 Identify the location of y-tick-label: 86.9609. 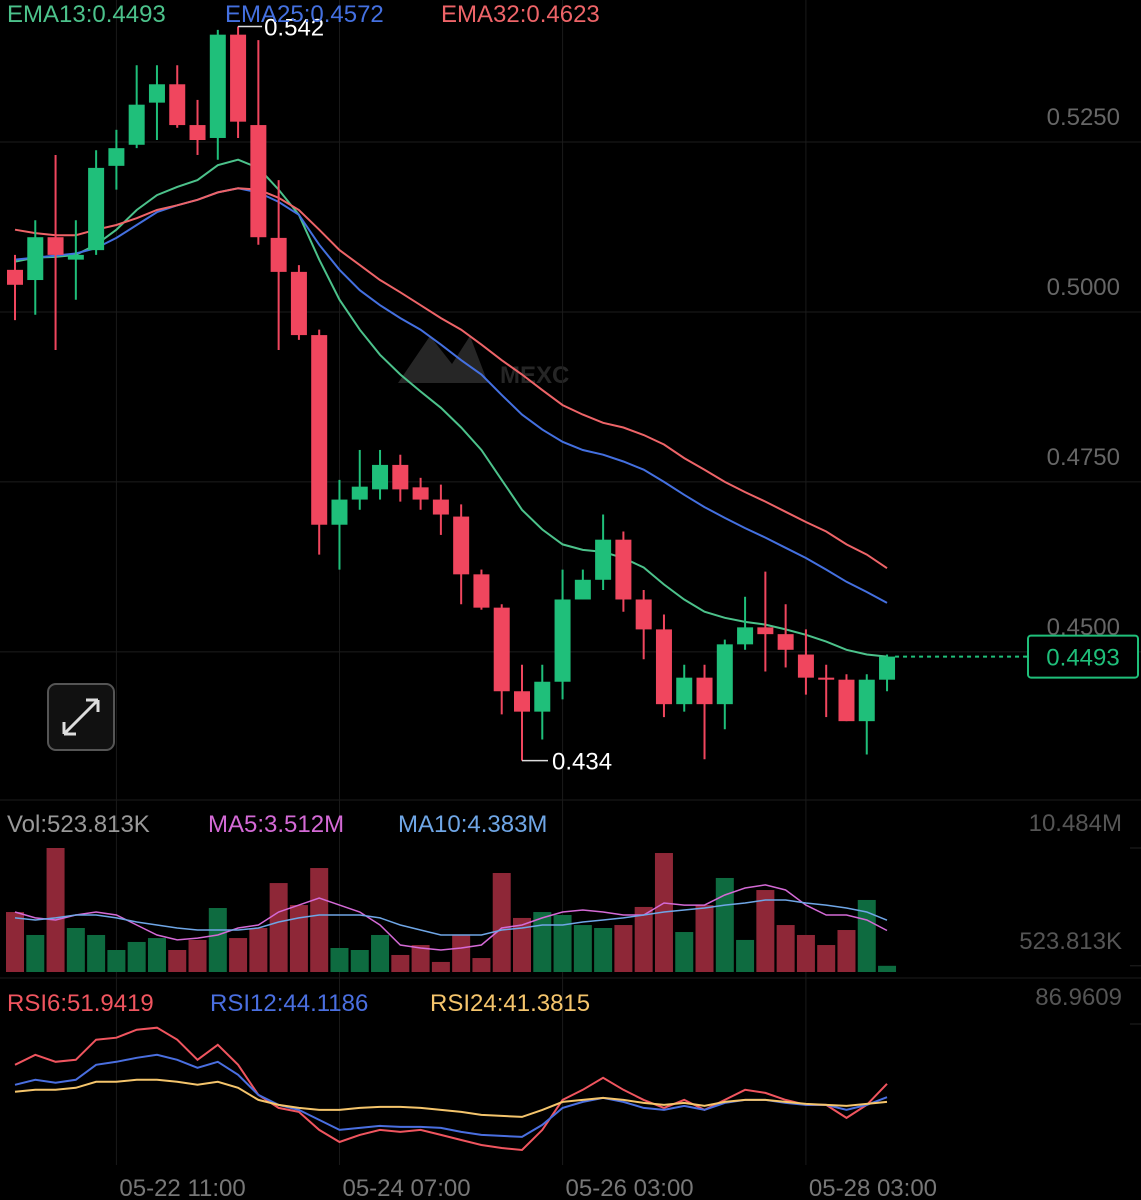
(1078, 997).